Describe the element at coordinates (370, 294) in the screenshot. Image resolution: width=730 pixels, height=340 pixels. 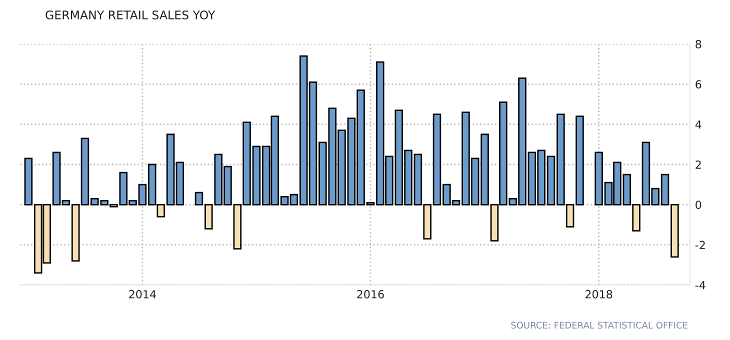
I see `x-tick-label: 2016` at that location.